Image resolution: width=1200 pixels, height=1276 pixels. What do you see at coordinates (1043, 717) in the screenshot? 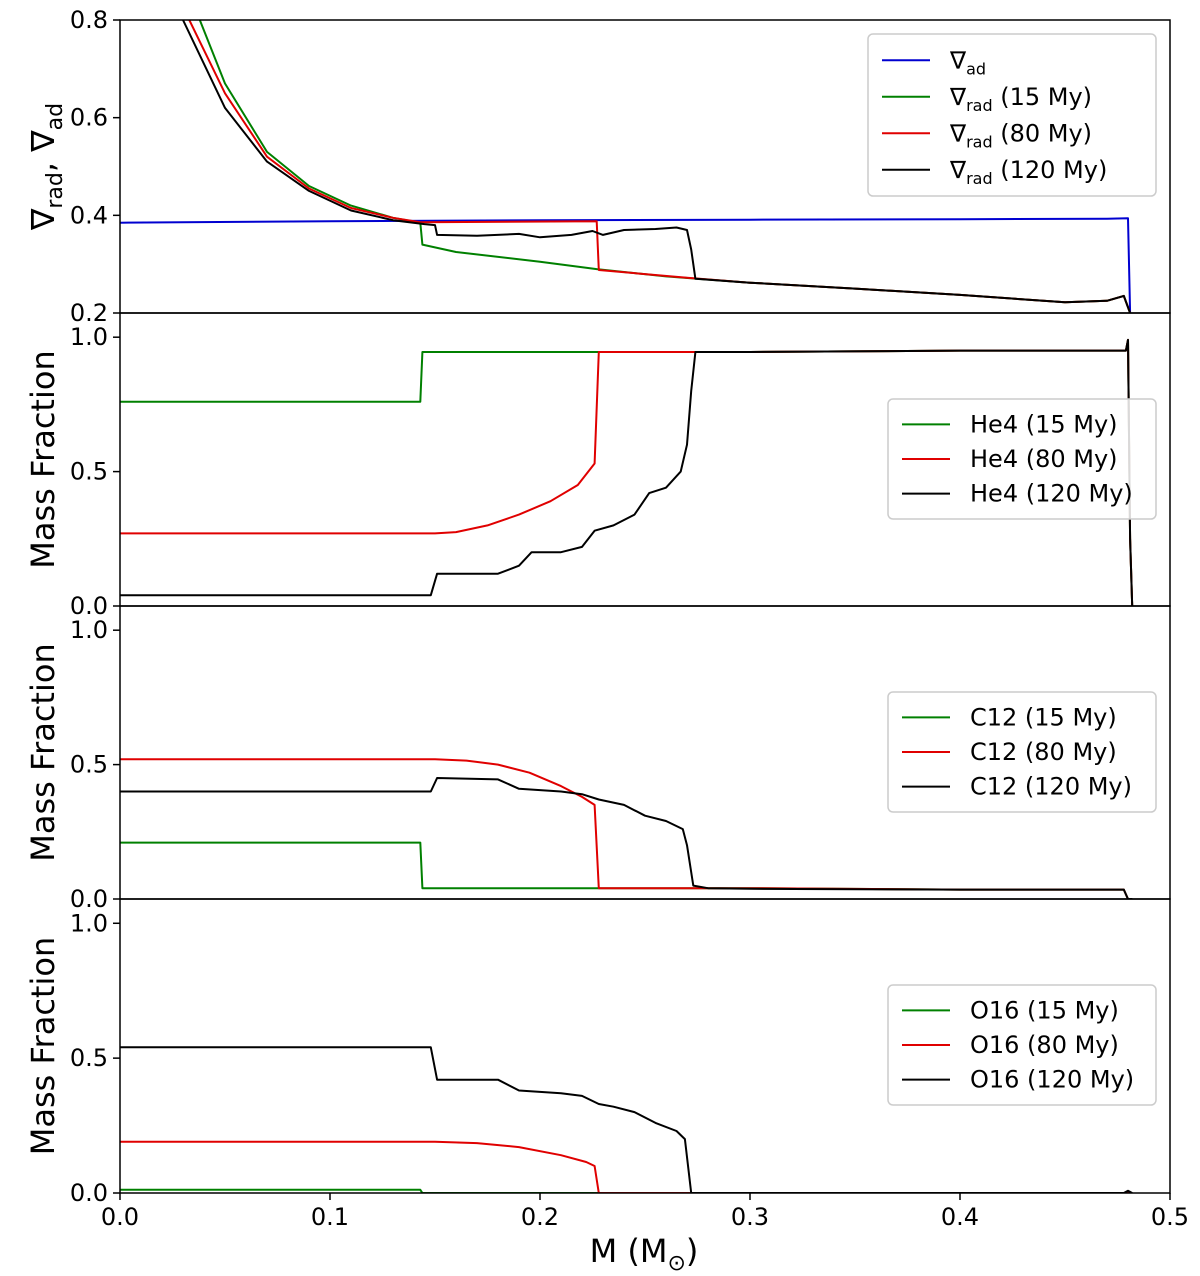
I see `legend-label-c12-0: C12 (15 My)` at bounding box center [1043, 717].